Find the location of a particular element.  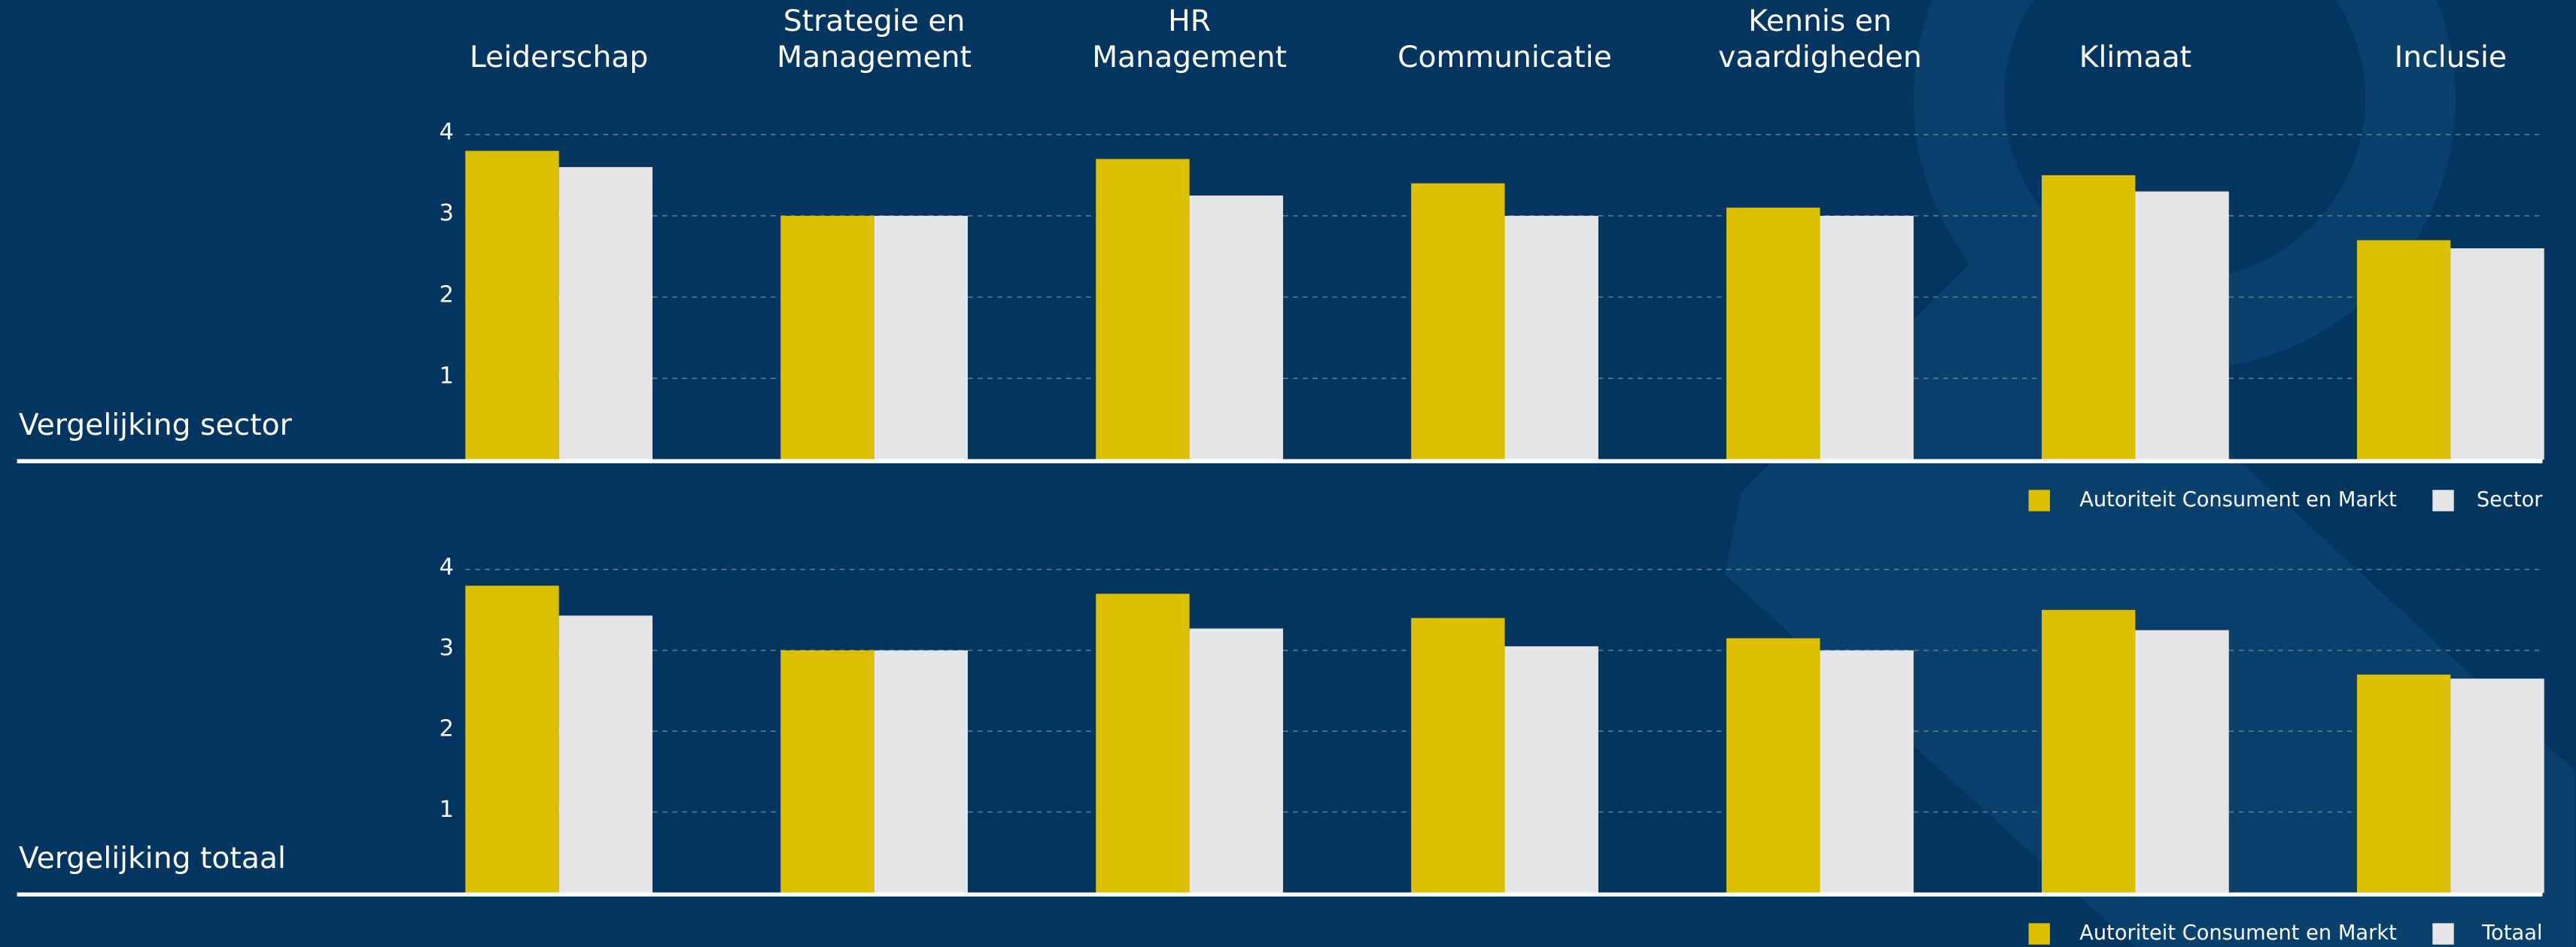

category-label: Klimaat is located at coordinates (2135, 58).